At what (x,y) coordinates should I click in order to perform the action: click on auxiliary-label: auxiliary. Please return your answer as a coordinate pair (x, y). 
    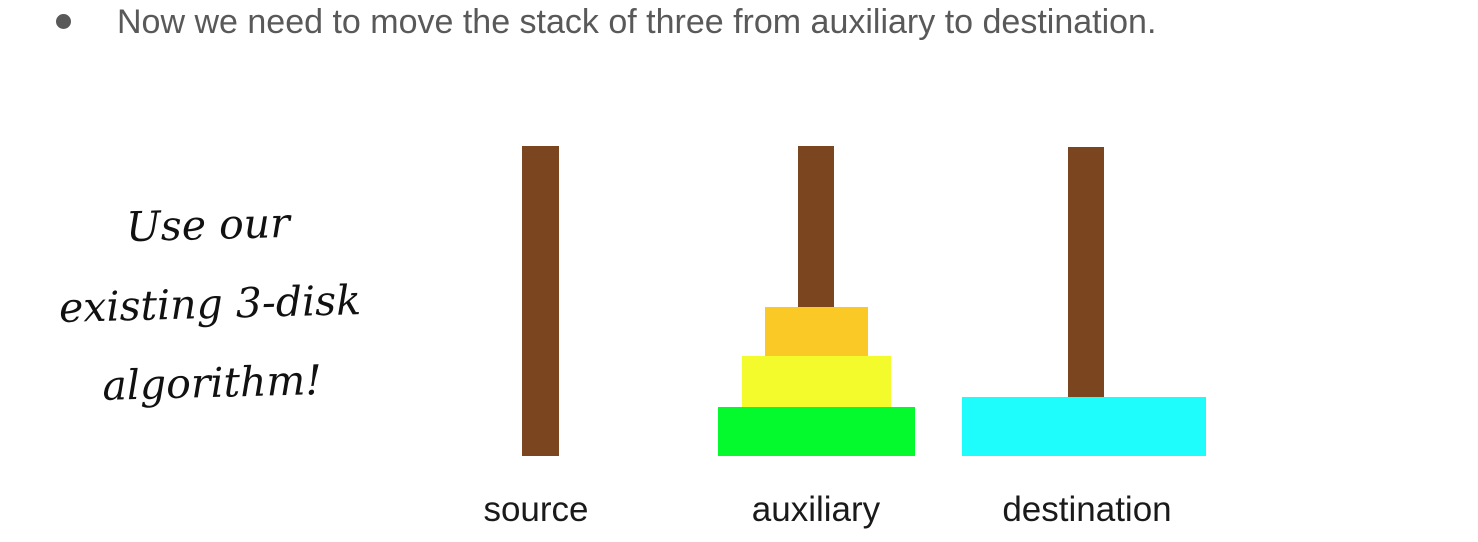
    Looking at the image, I should click on (816, 509).